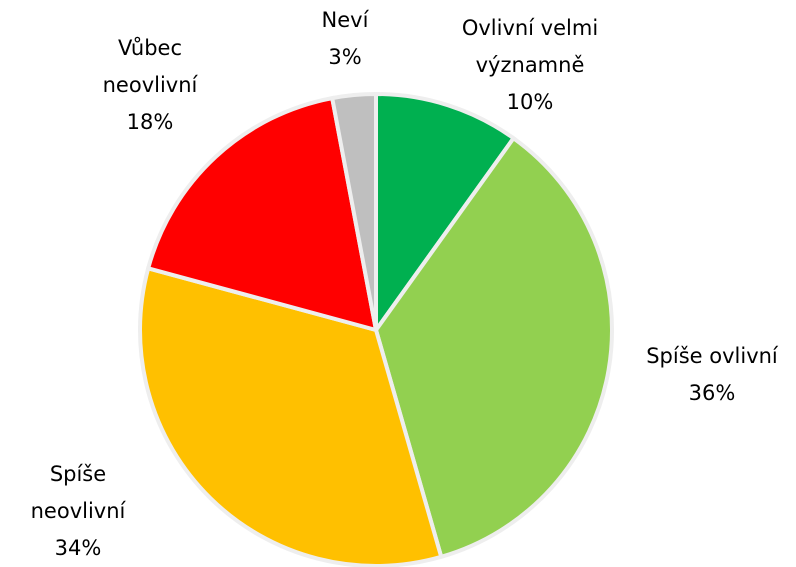  I want to click on category-label: Neví, so click(345, 20).